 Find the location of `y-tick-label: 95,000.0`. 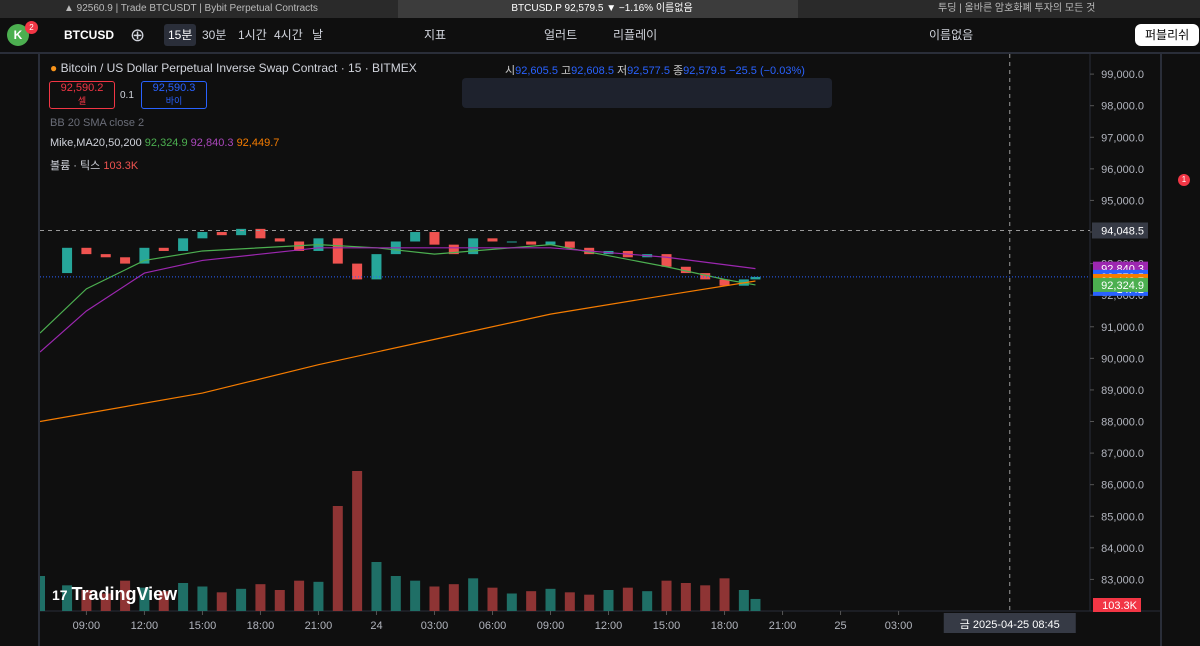

y-tick-label: 95,000.0 is located at coordinates (1122, 201).